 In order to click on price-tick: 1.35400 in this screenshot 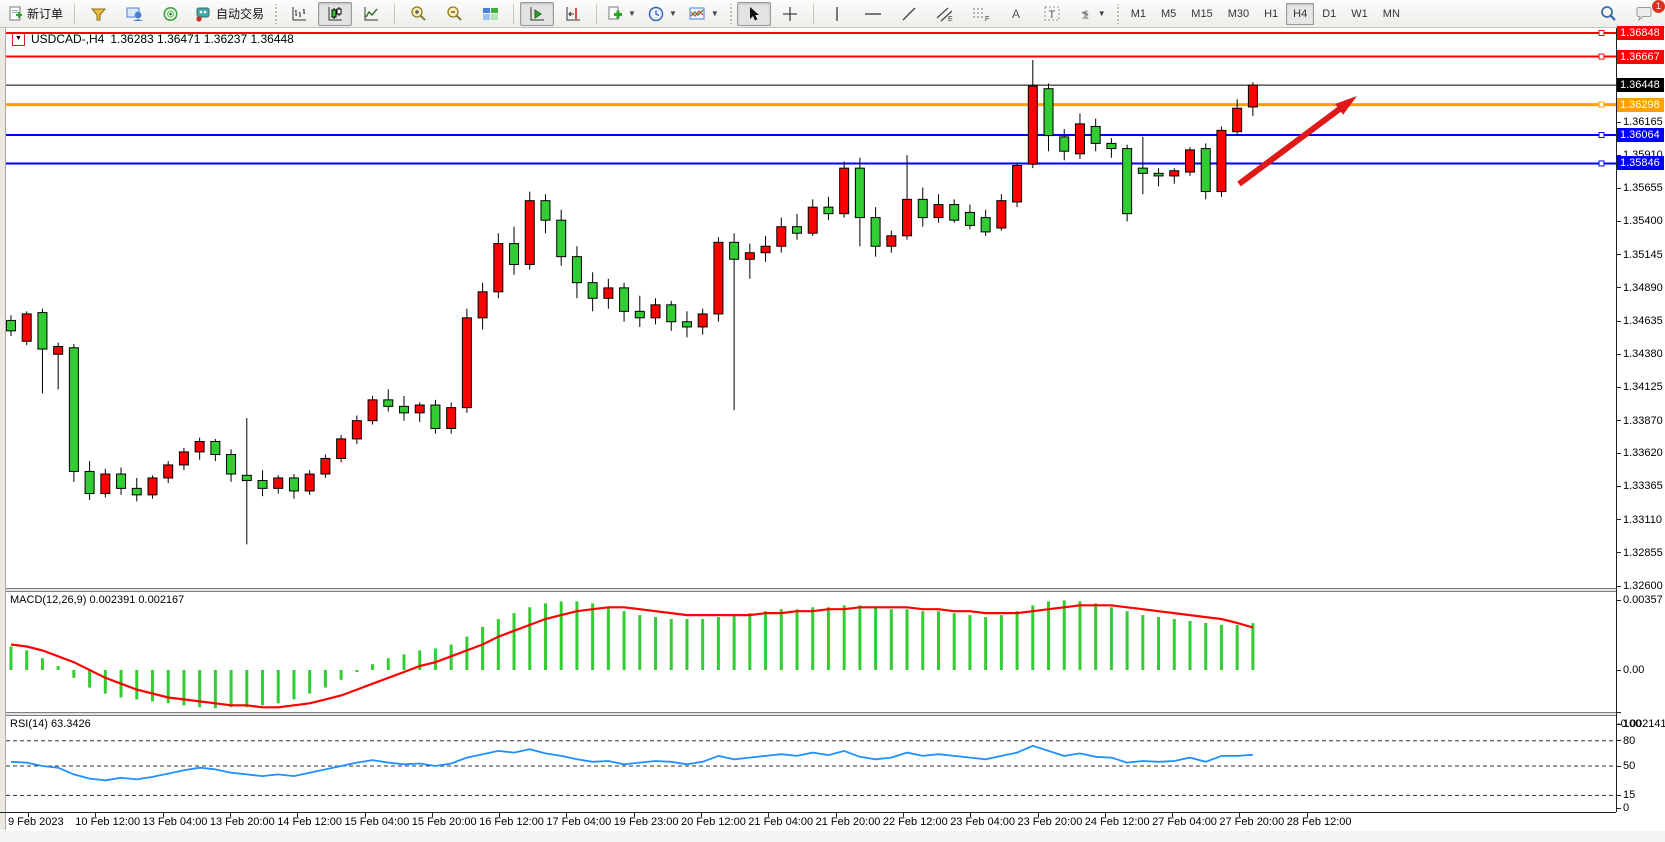, I will do `click(1640, 221)`.